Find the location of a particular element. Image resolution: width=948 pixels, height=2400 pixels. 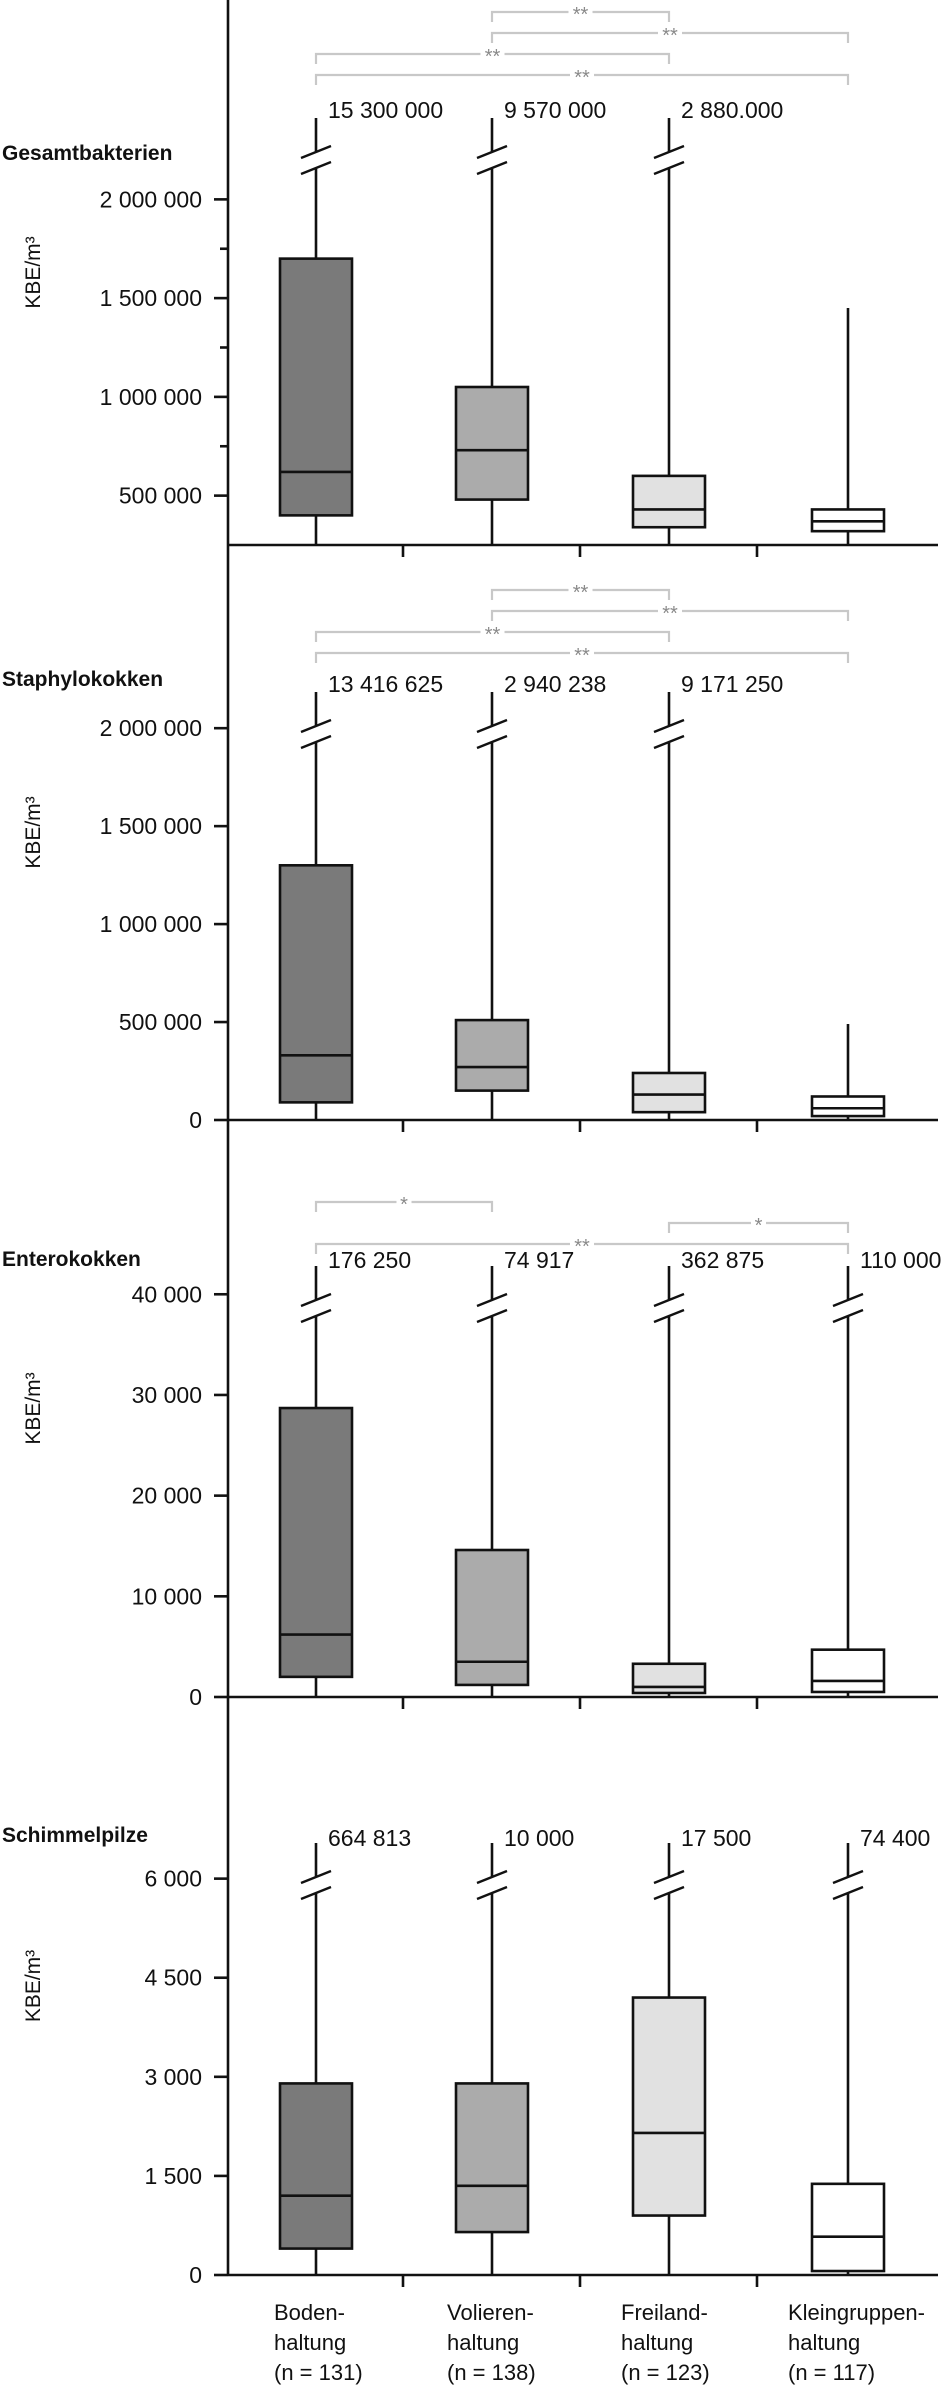

max-value-label: 74 917 is located at coordinates (539, 1260).